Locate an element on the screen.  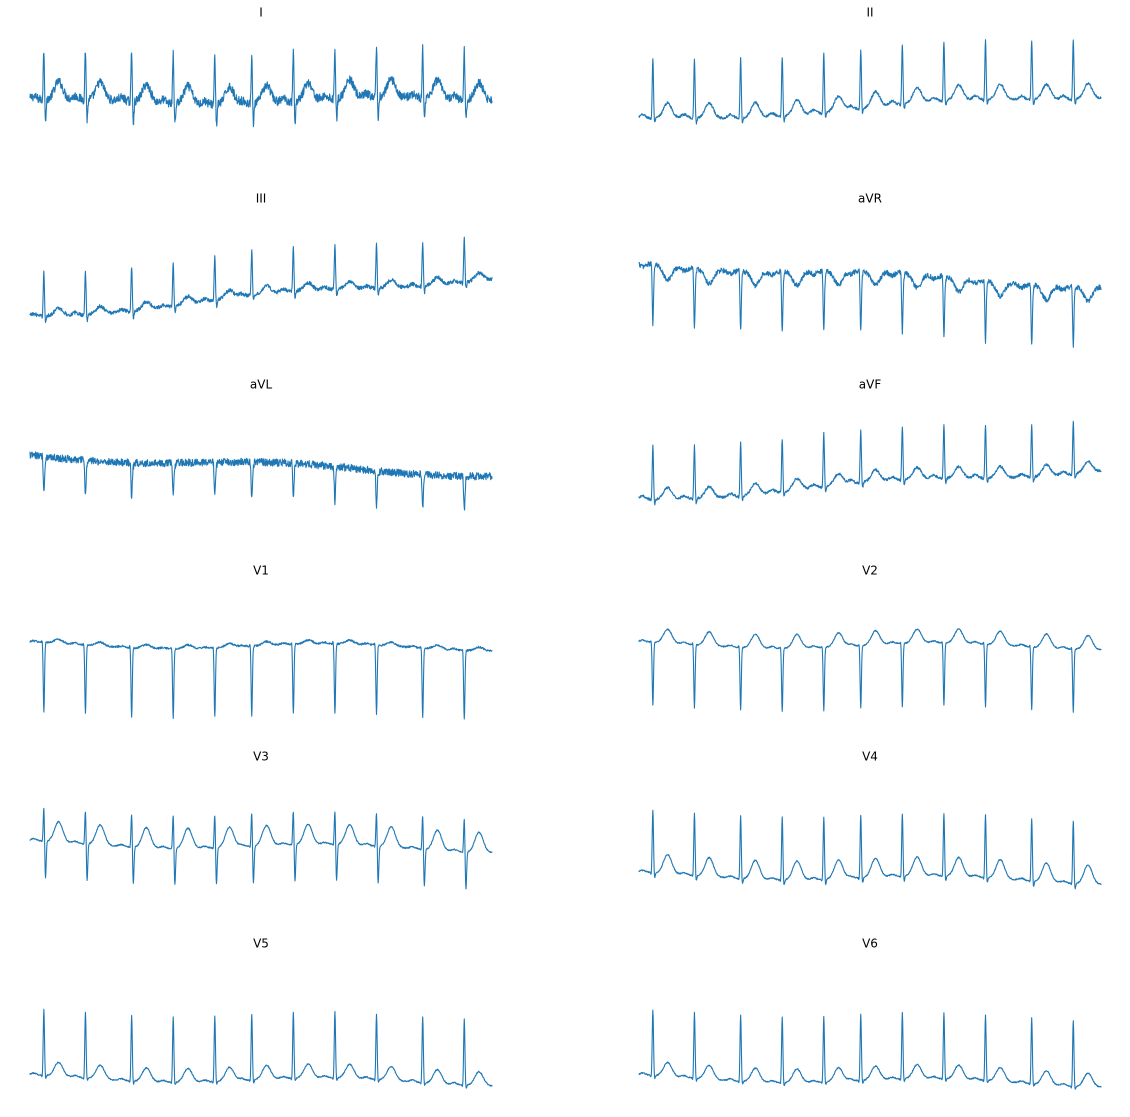
lead-trace-avl is located at coordinates (261, 481).